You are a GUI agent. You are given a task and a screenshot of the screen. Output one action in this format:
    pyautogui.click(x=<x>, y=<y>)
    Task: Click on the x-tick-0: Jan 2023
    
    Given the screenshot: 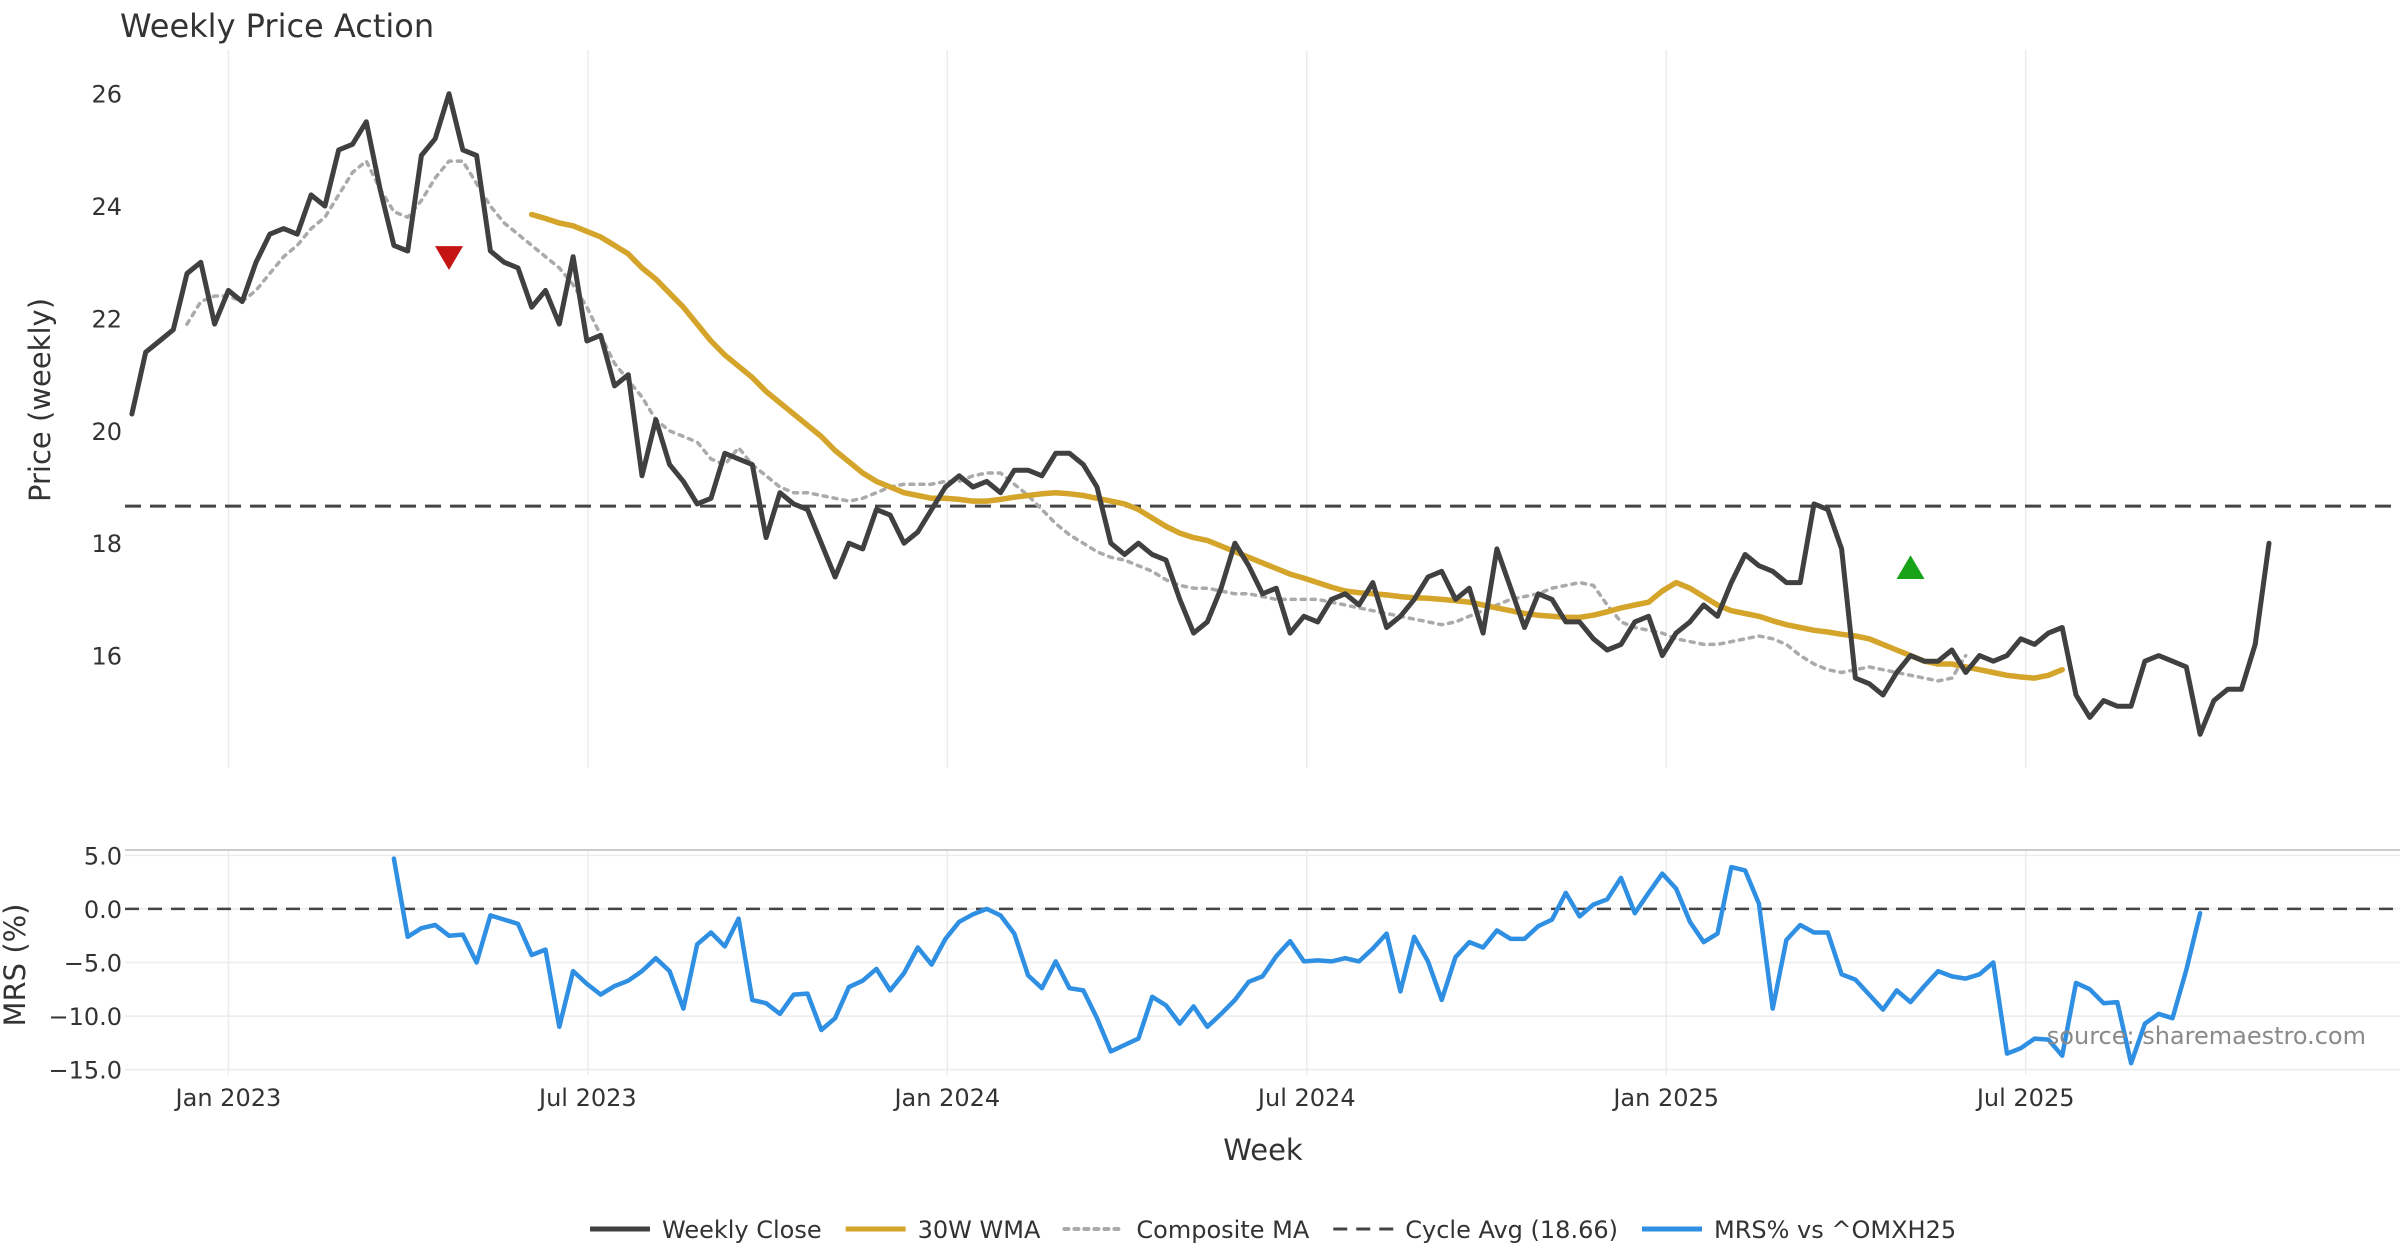 What is the action you would take?
    pyautogui.click(x=228, y=1098)
    